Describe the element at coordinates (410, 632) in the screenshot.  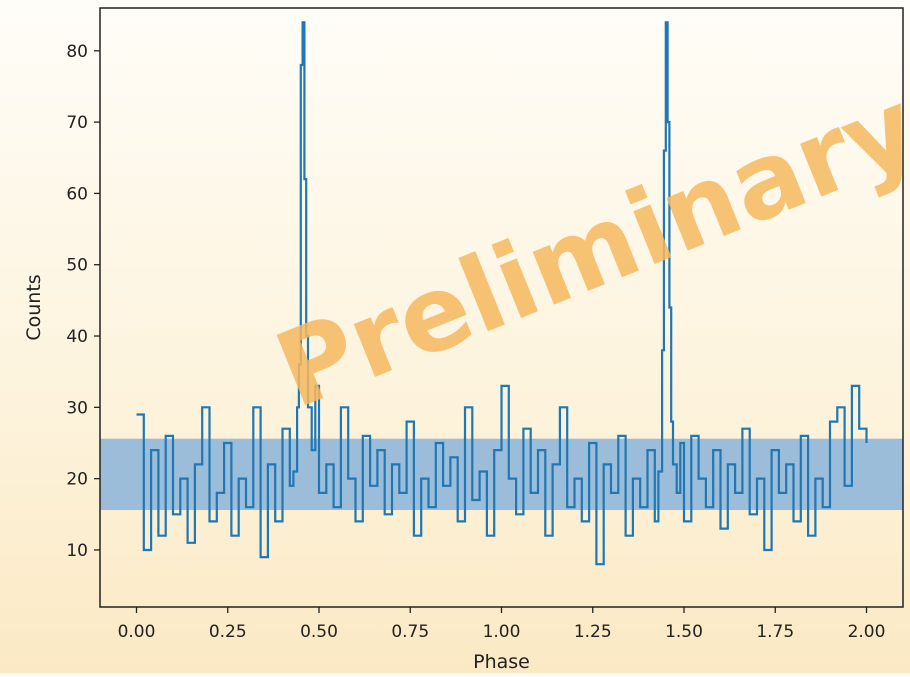
I see `x-tick-label: 0.75` at that location.